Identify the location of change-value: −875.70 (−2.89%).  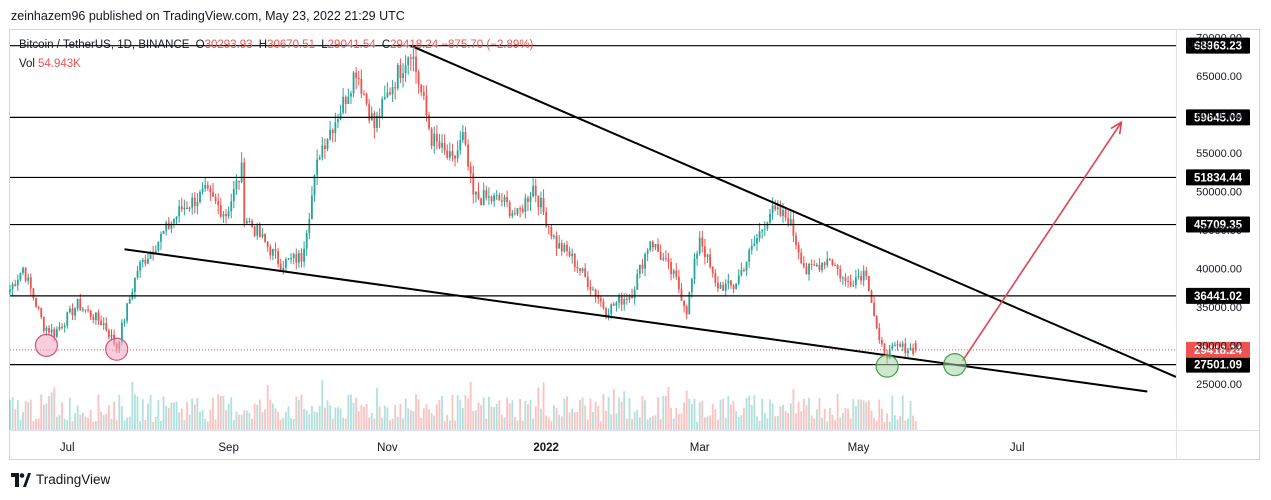
(487, 45).